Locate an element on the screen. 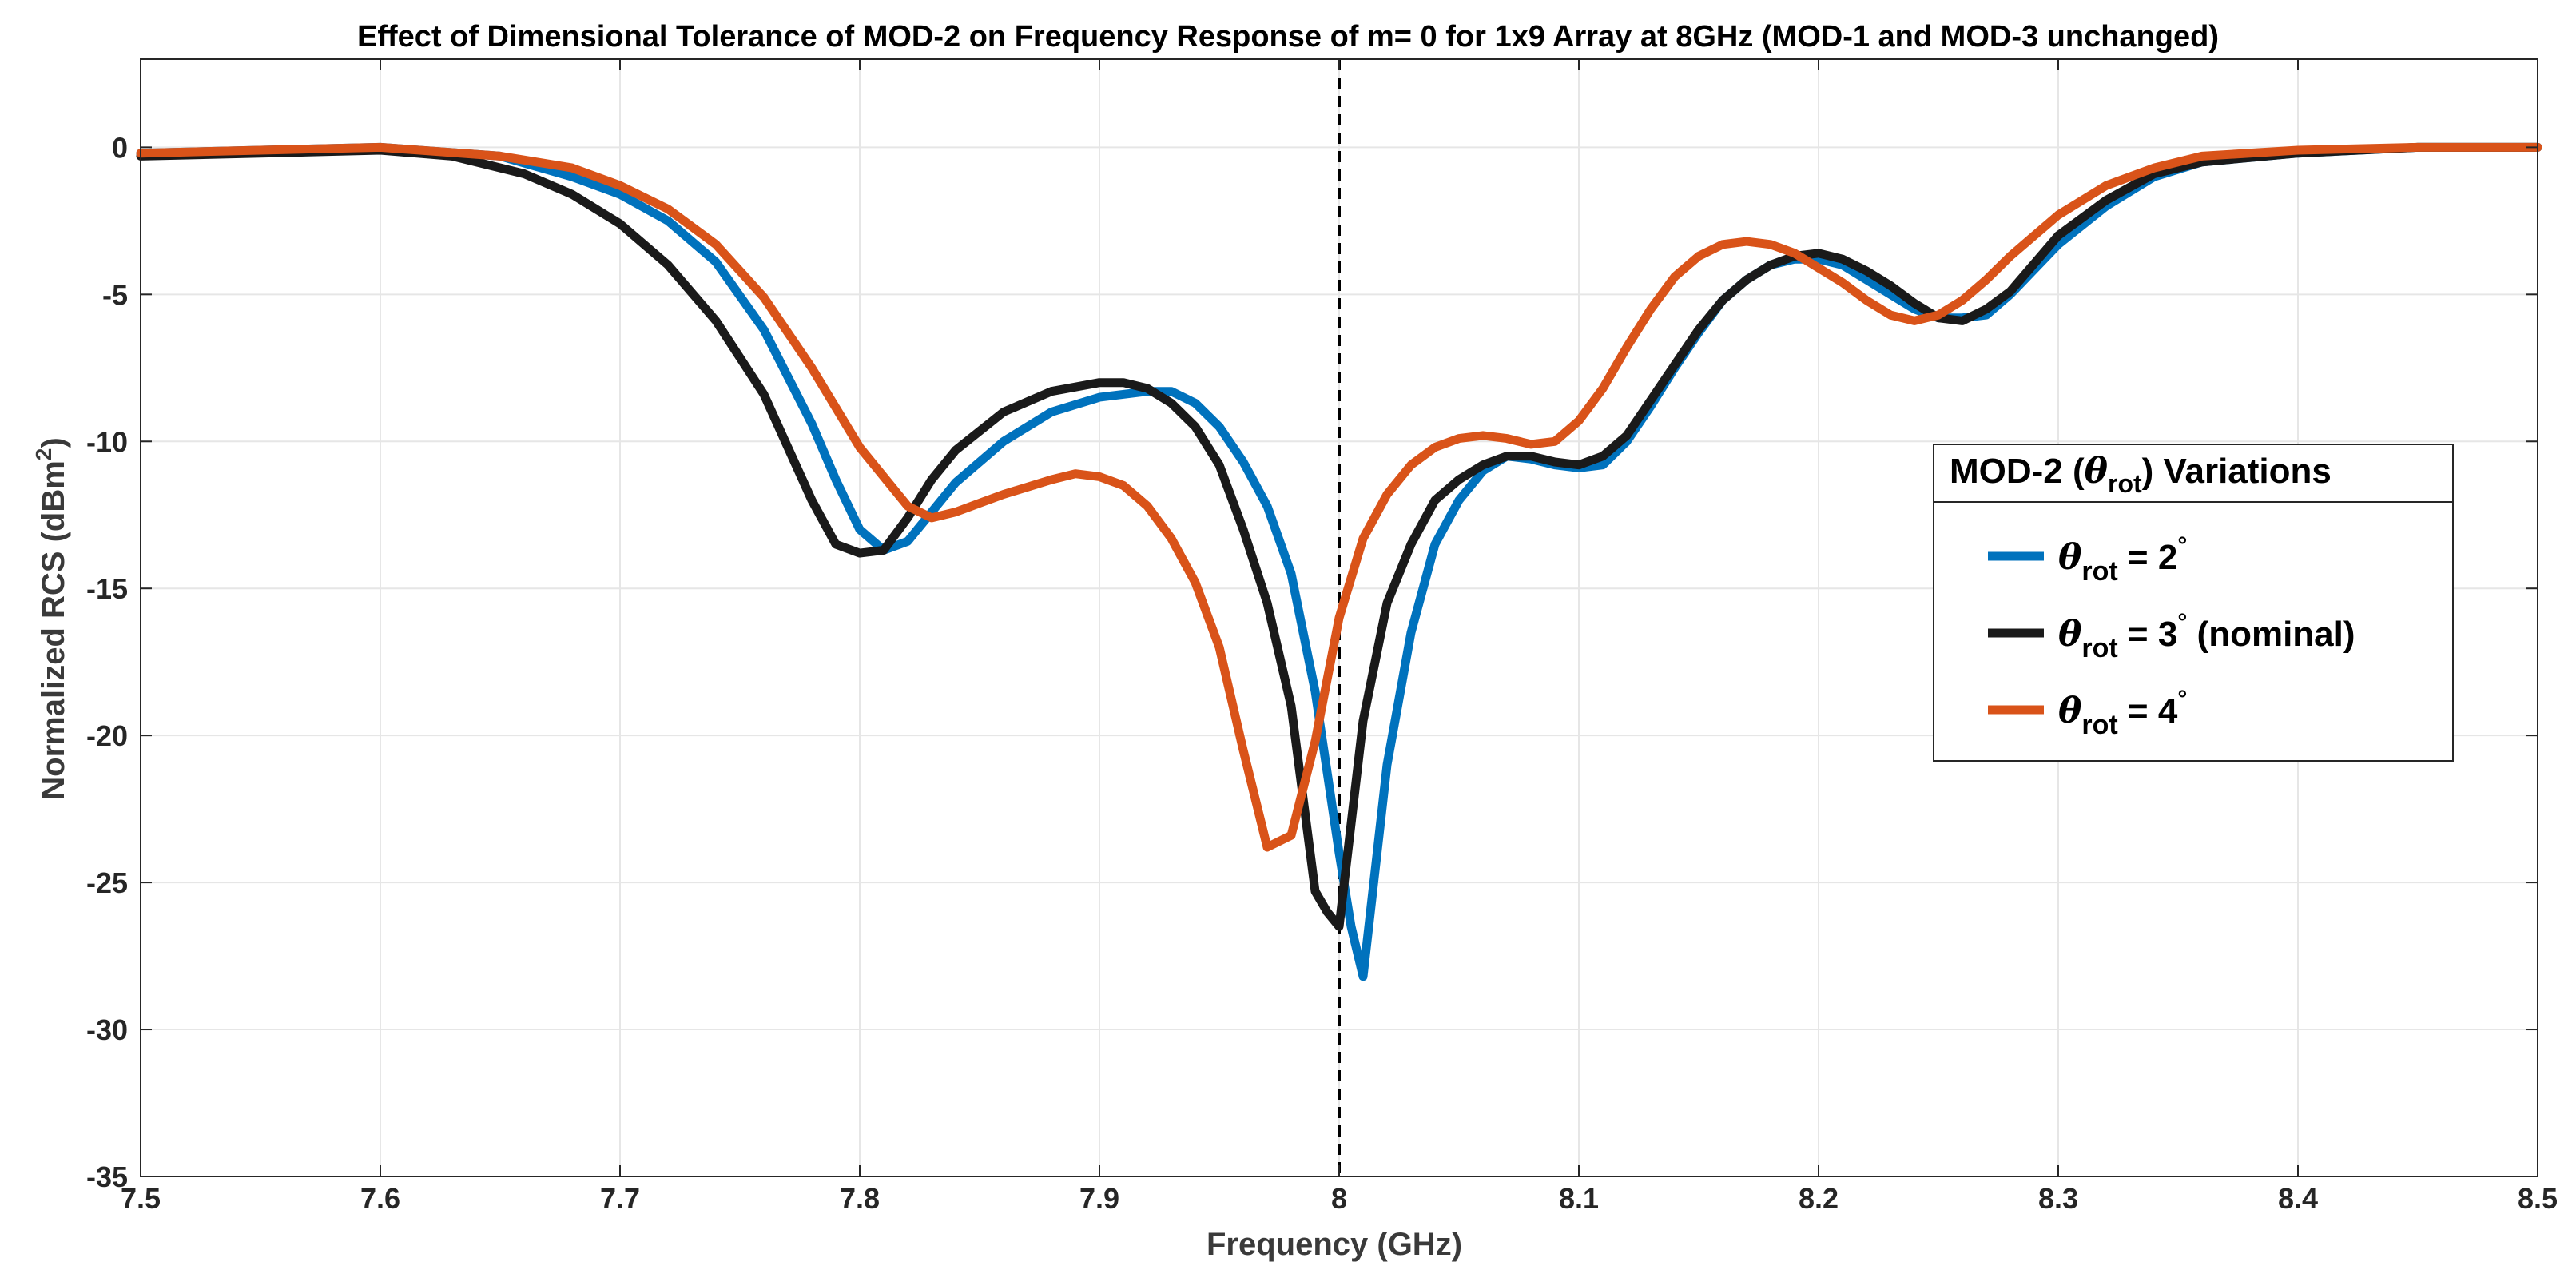  x-tick-label: 7.8 is located at coordinates (860, 1198).